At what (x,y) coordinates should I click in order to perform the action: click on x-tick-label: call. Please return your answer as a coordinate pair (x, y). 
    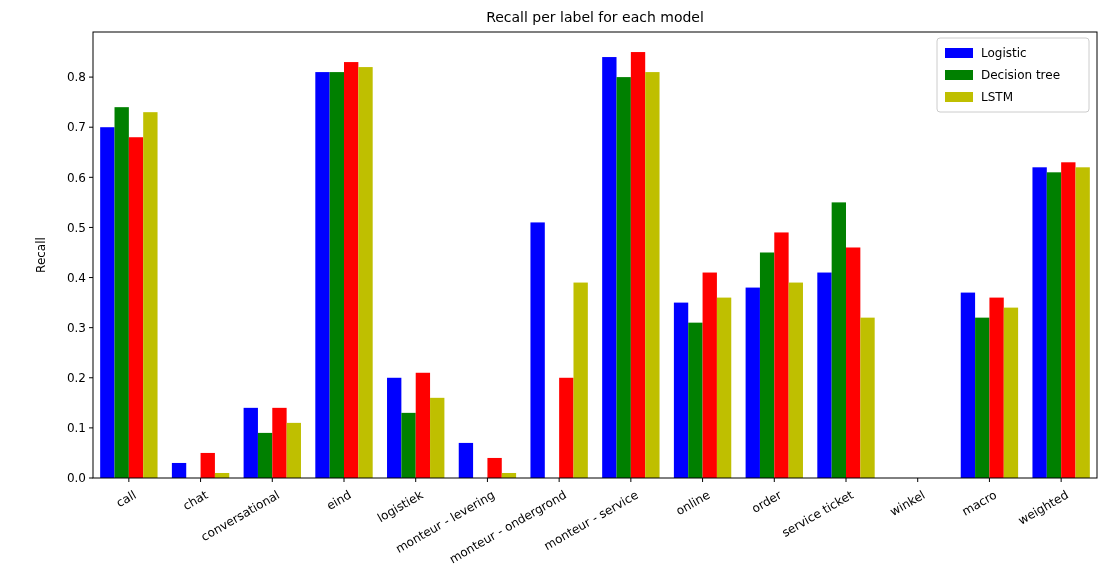
    Looking at the image, I should click on (126, 499).